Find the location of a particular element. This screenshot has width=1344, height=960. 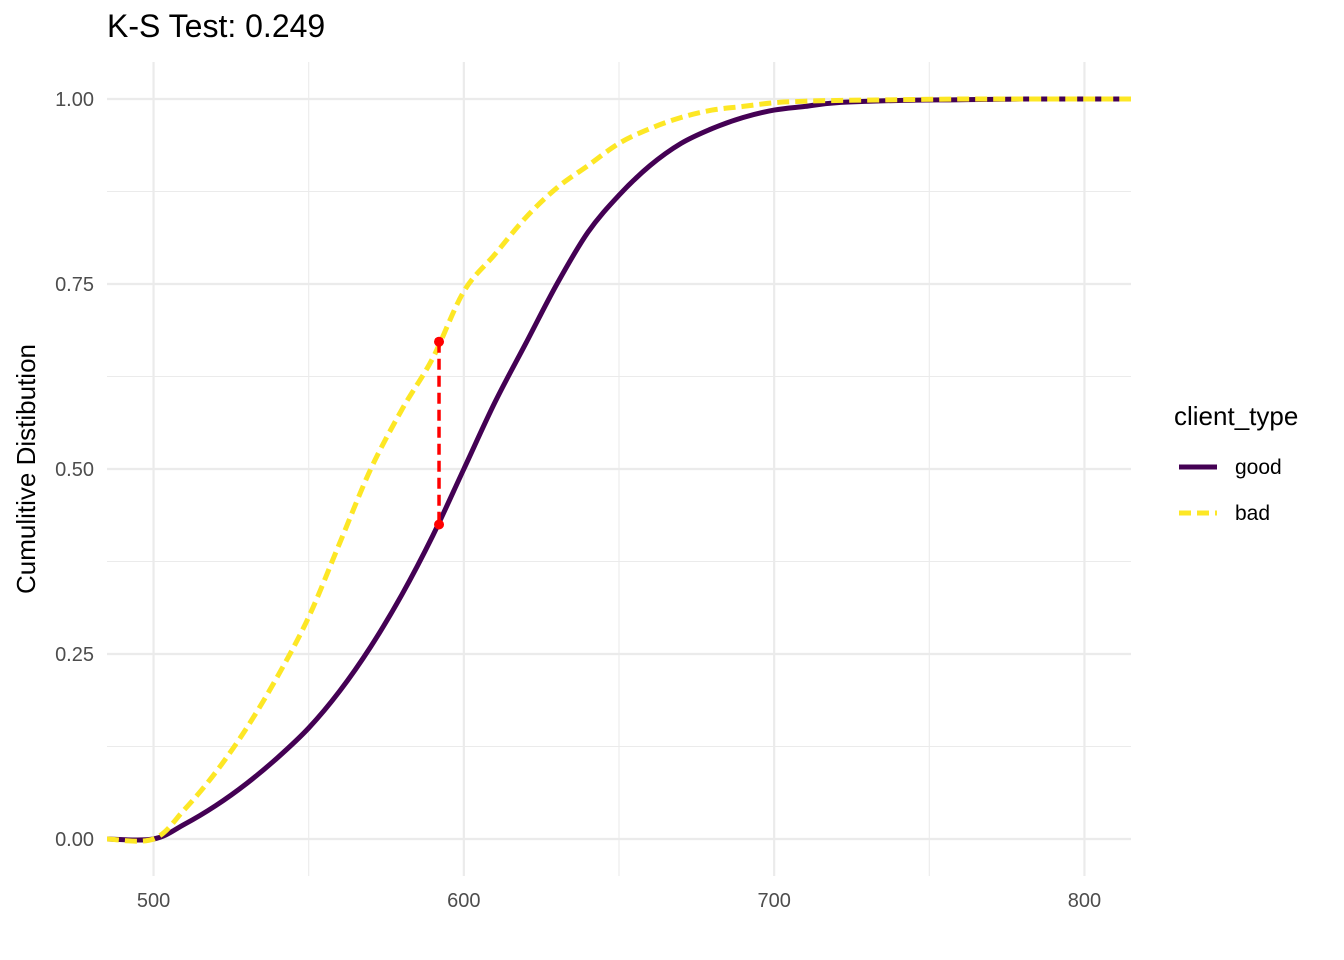

ks-point-low is located at coordinates (439, 524).